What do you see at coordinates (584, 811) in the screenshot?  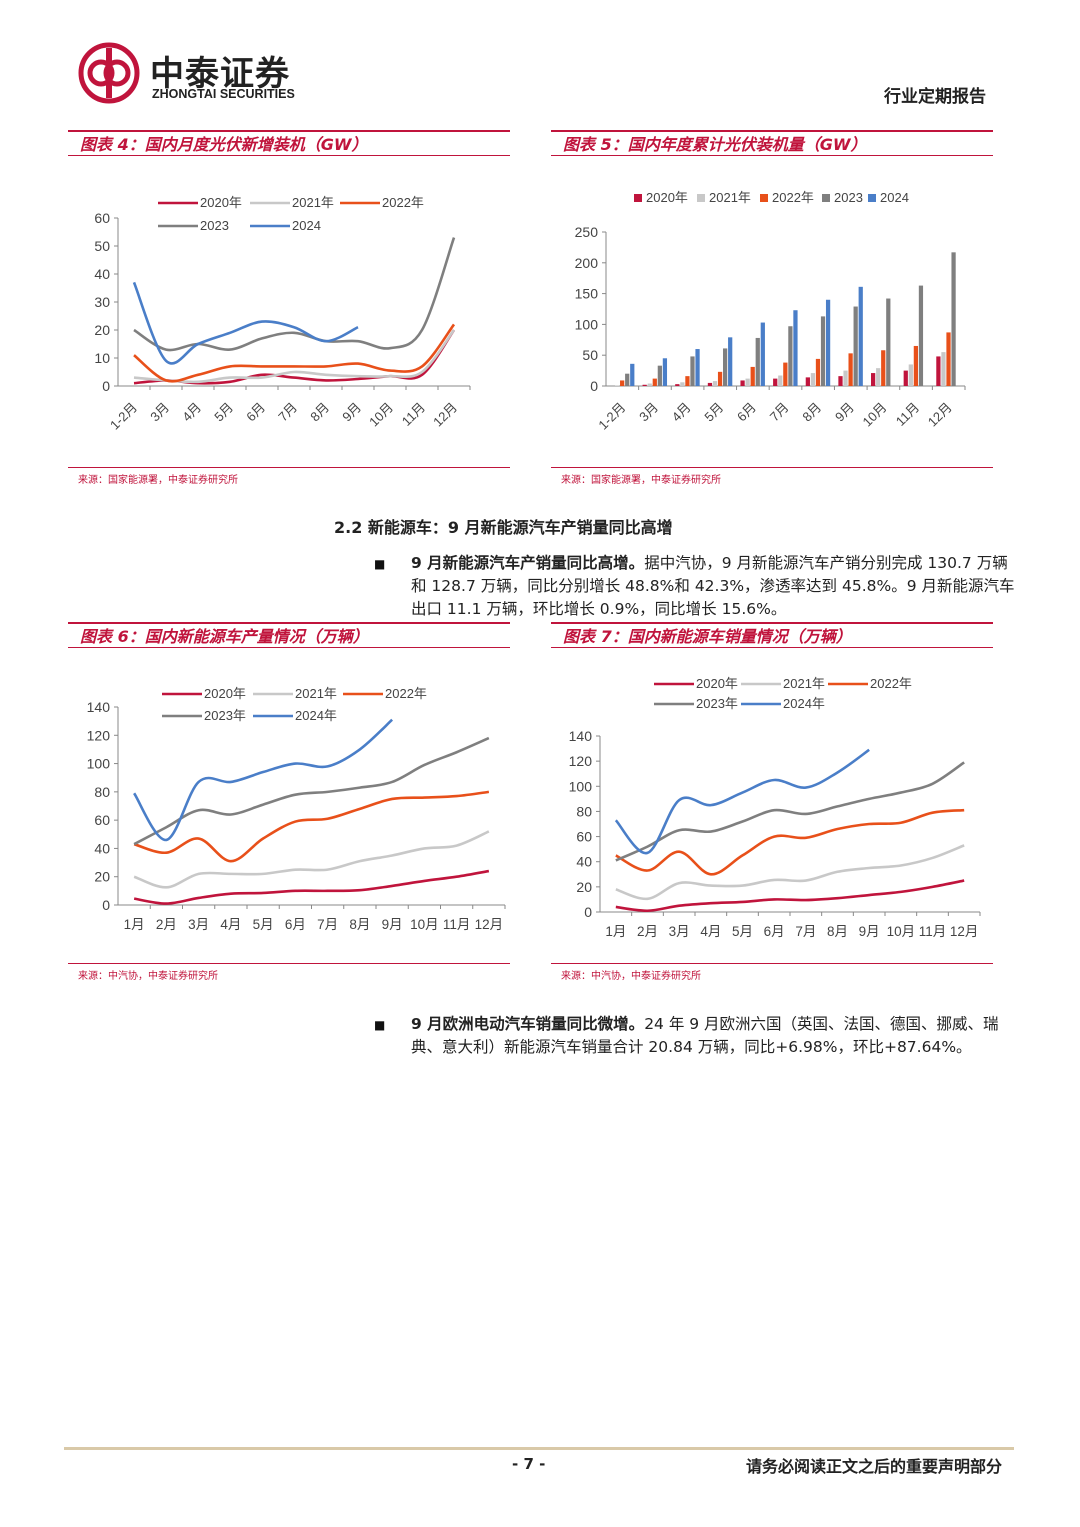 I see `y-tick-label: 80` at bounding box center [584, 811].